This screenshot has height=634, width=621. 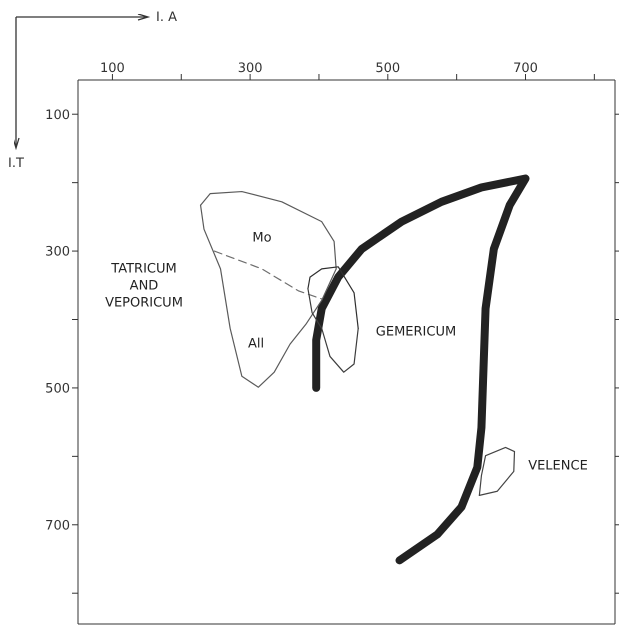 What do you see at coordinates (112, 68) in the screenshot?
I see `x-tick-label: 100` at bounding box center [112, 68].